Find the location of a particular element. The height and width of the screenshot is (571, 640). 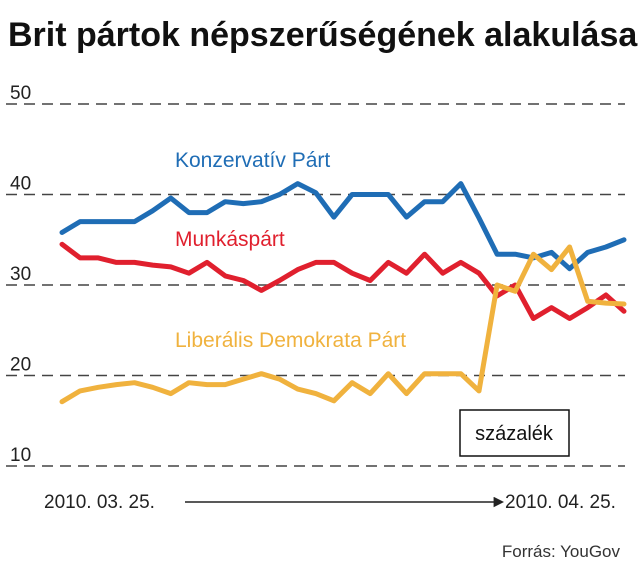

series-line-conservative is located at coordinates (343, 226).